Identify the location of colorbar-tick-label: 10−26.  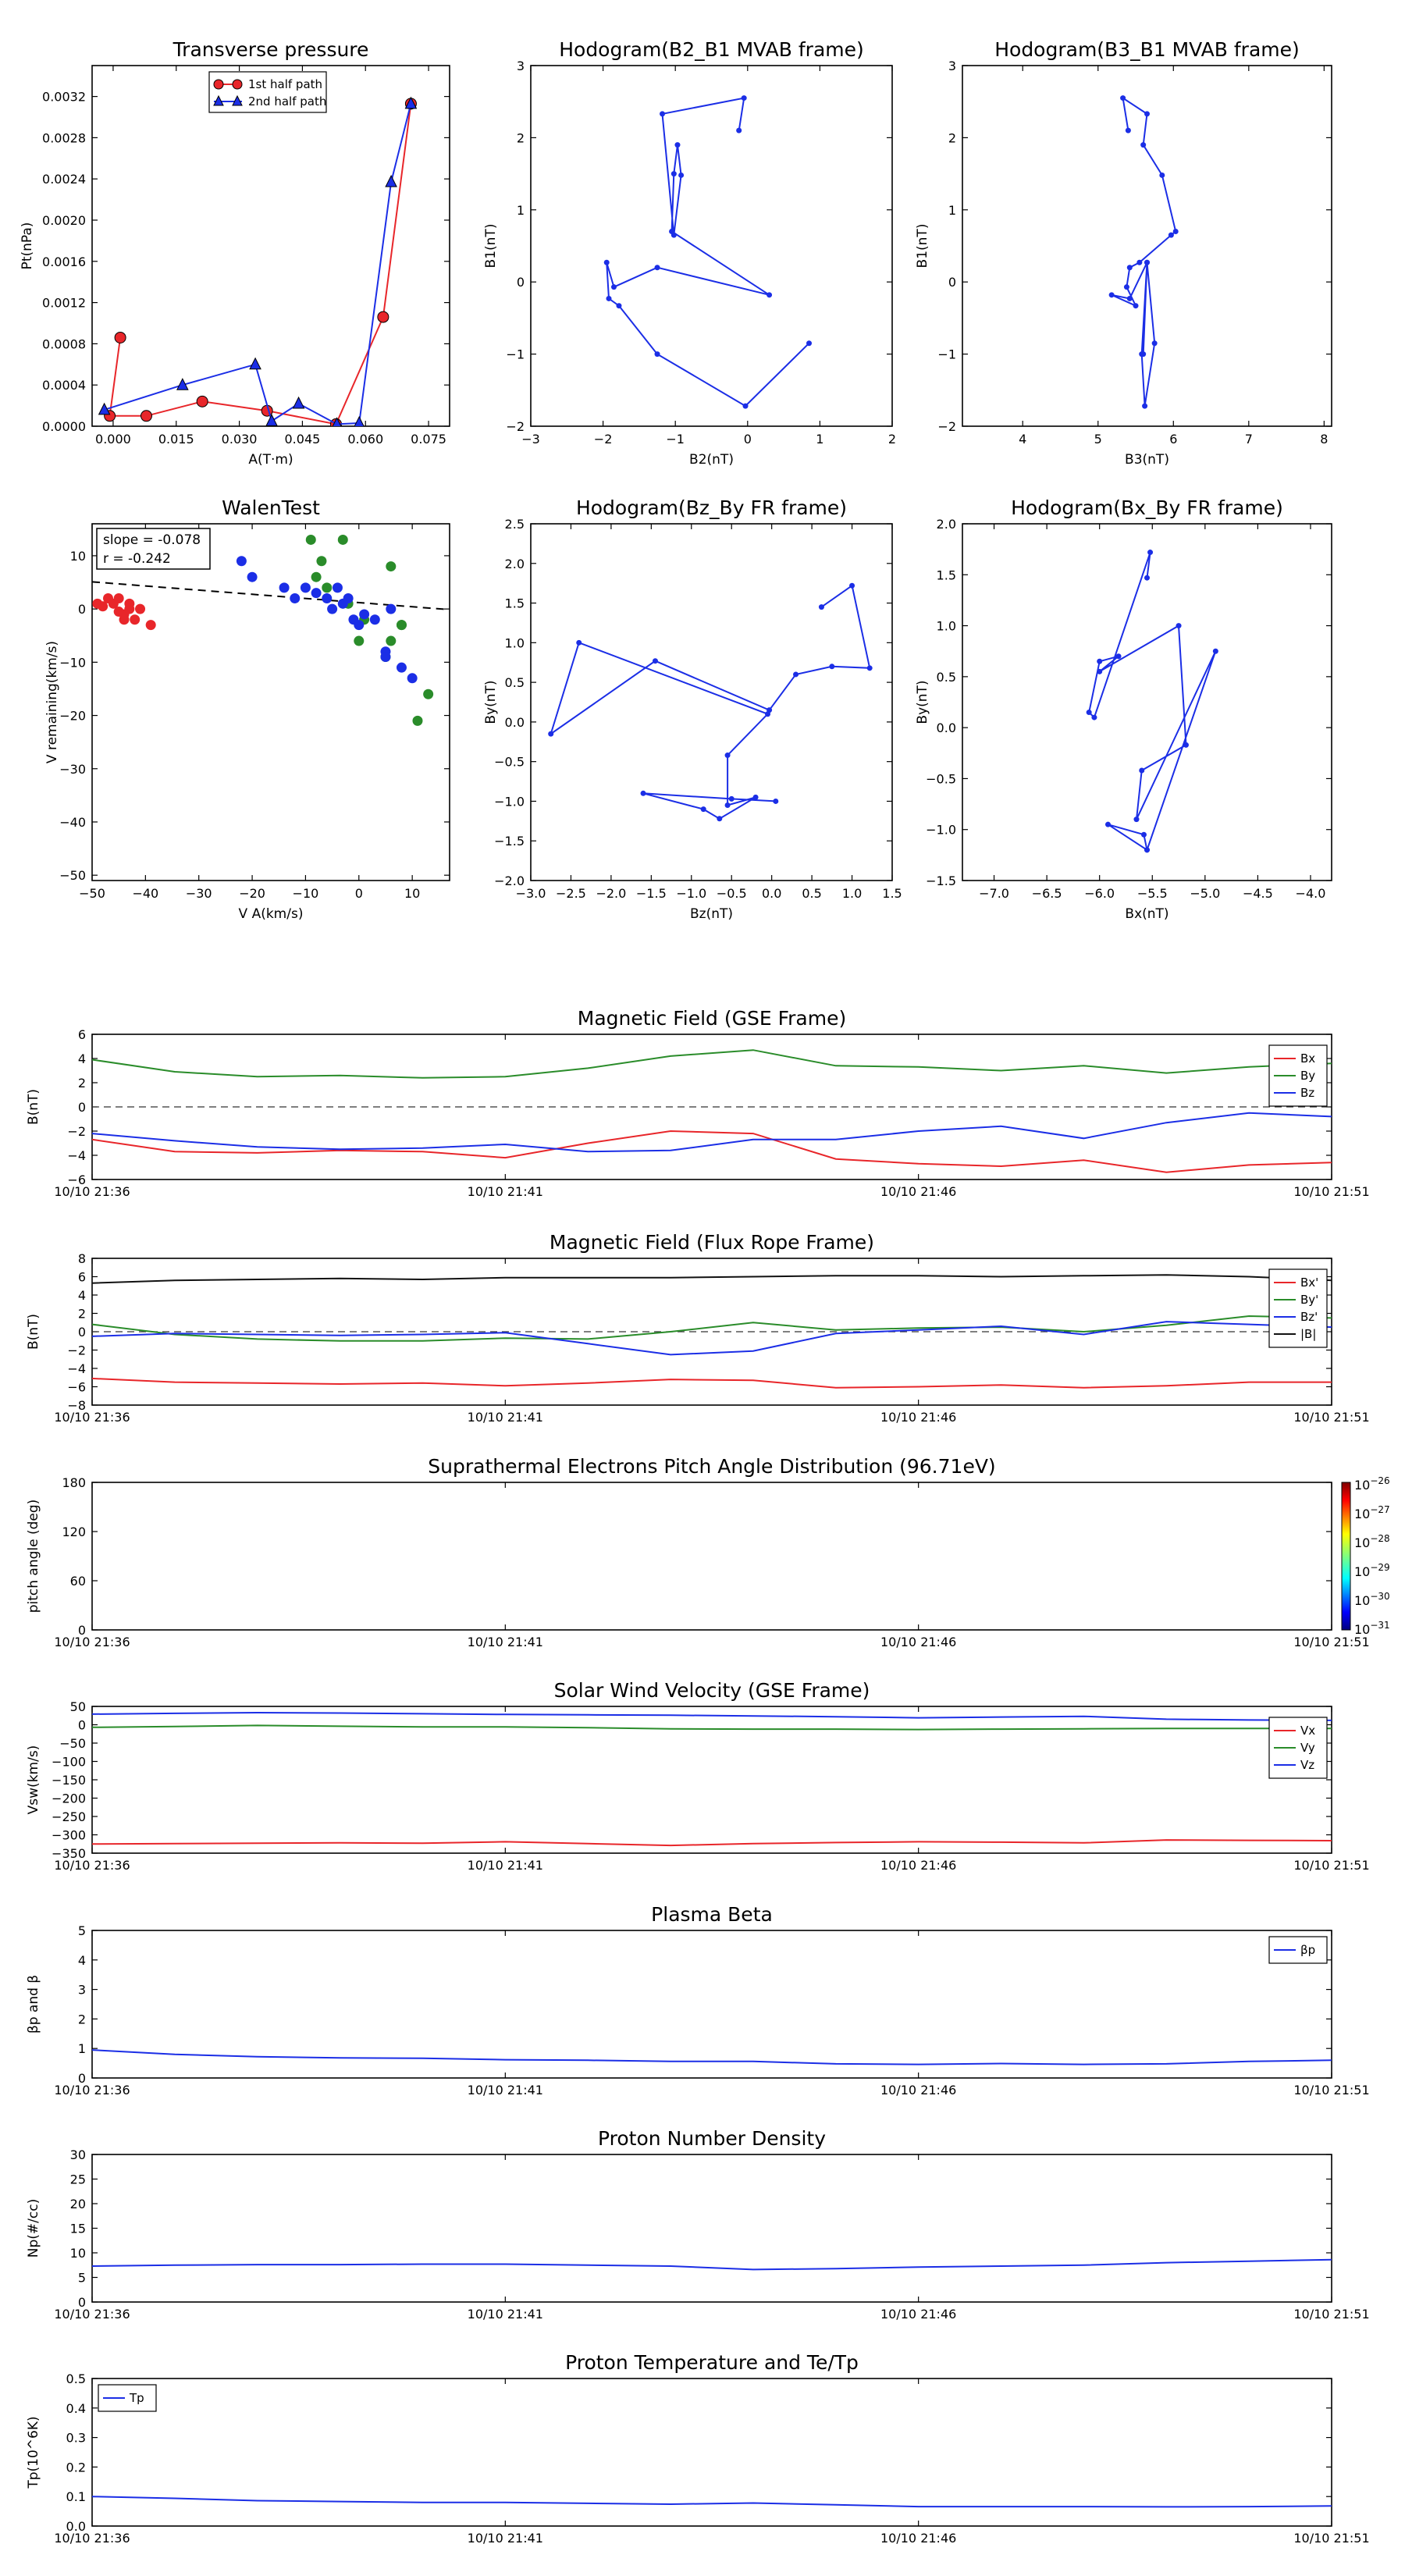
(1372, 1484).